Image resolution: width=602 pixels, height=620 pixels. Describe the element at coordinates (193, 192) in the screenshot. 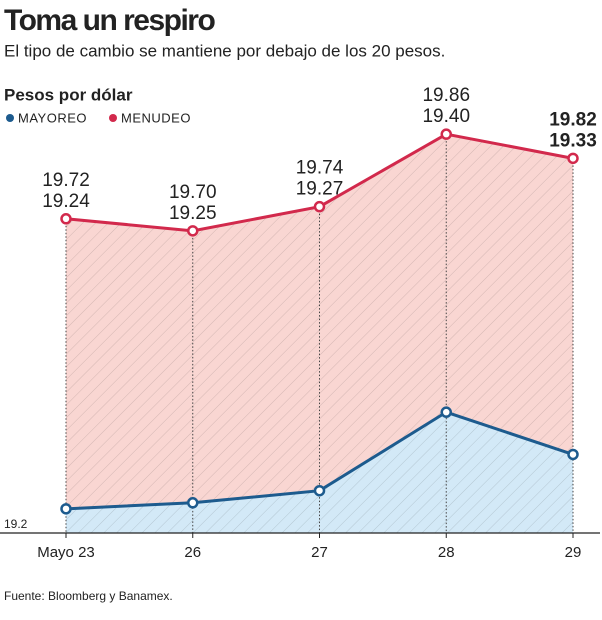

I see `value-label: 19.70` at that location.